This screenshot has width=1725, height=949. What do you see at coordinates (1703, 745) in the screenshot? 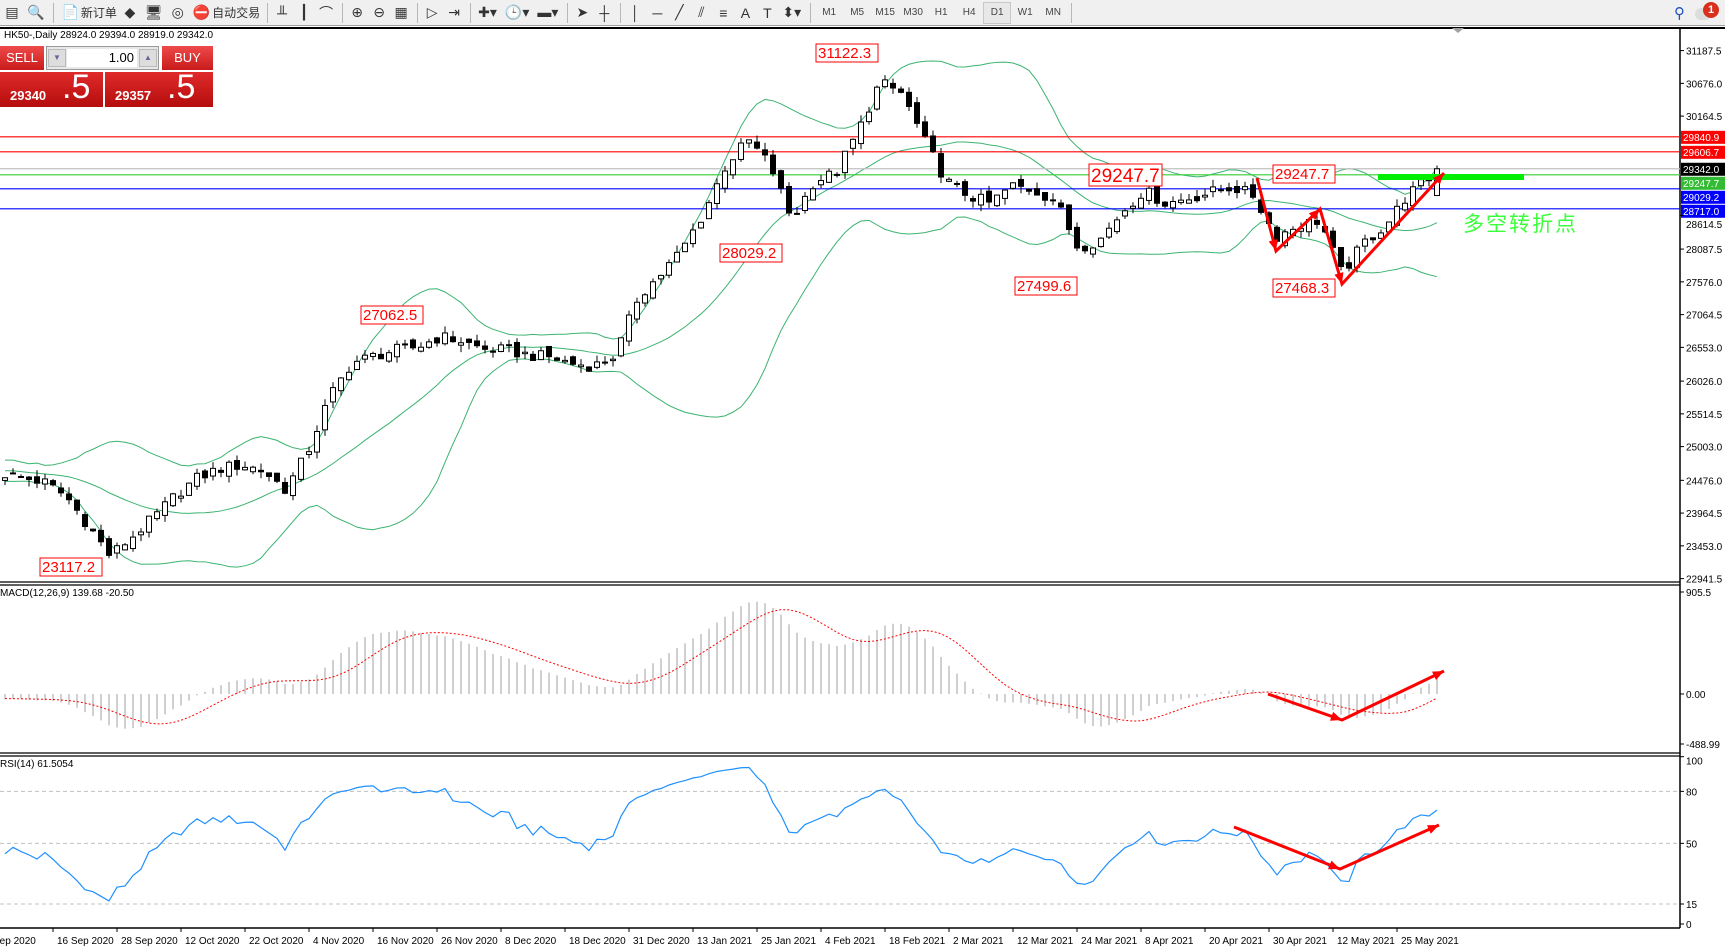
I see `macd-axis-label: -488.99` at bounding box center [1703, 745].